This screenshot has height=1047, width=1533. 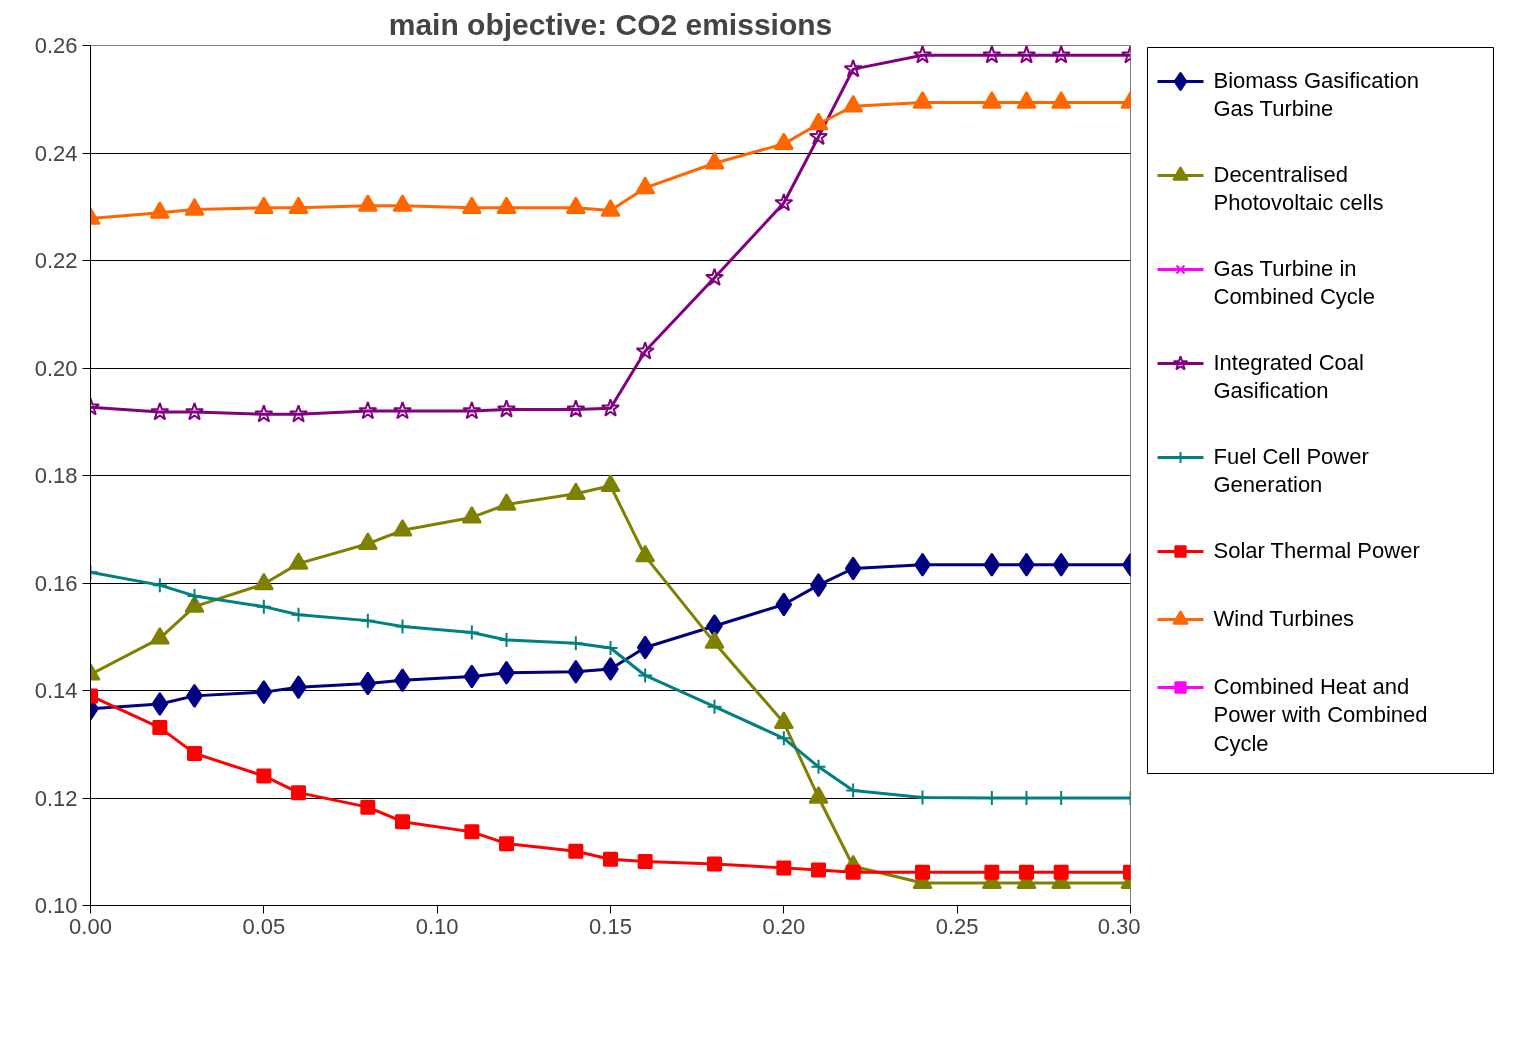 What do you see at coordinates (1316, 94) in the screenshot?
I see `legend-label: Biomass Gasification Gas Turbine` at bounding box center [1316, 94].